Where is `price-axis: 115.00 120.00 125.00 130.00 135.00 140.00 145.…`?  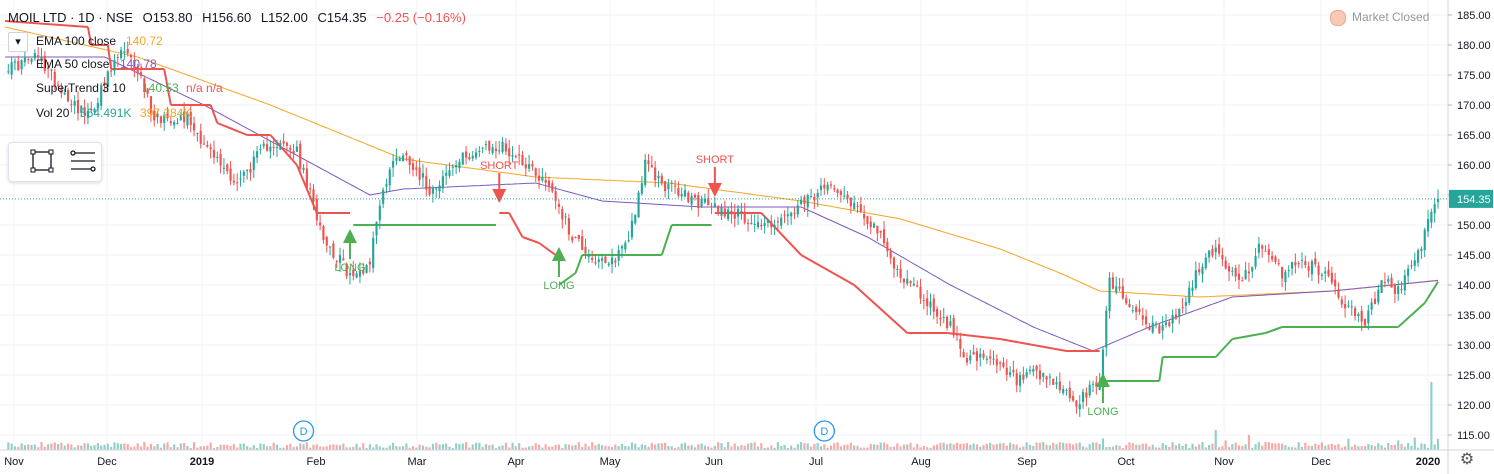
price-axis: 115.00 120.00 125.00 130.00 135.00 140.00 145.… is located at coordinates (1469, 237).